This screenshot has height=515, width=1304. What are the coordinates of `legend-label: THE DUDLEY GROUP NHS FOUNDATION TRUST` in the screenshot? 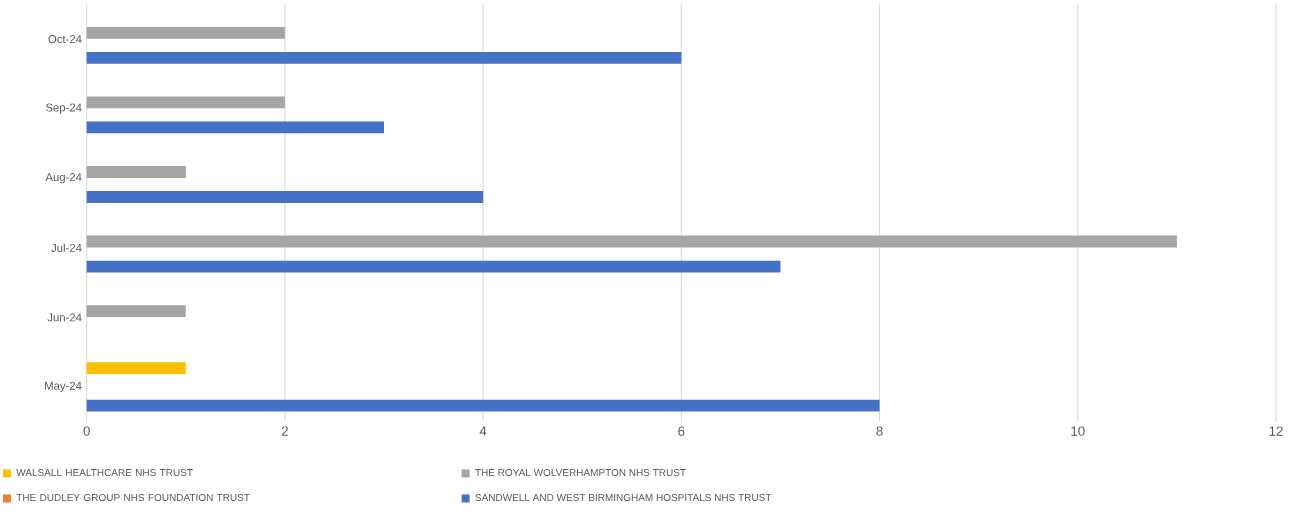 It's located at (133, 497).